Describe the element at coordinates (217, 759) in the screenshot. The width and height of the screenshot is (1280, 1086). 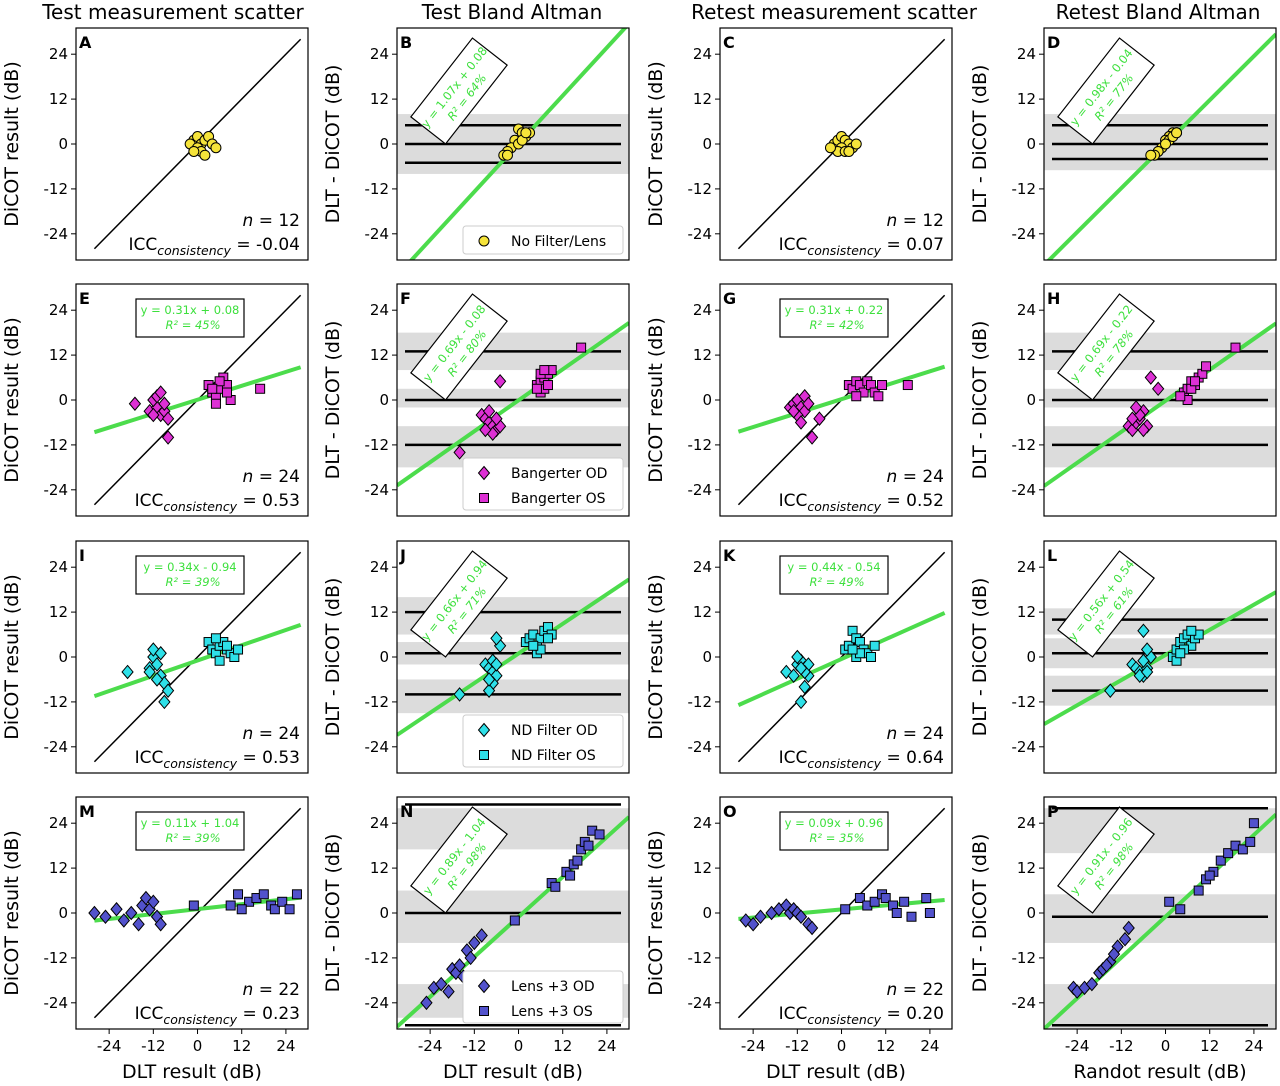
I see `icc-label: ICCconsistency = 0.53` at that location.